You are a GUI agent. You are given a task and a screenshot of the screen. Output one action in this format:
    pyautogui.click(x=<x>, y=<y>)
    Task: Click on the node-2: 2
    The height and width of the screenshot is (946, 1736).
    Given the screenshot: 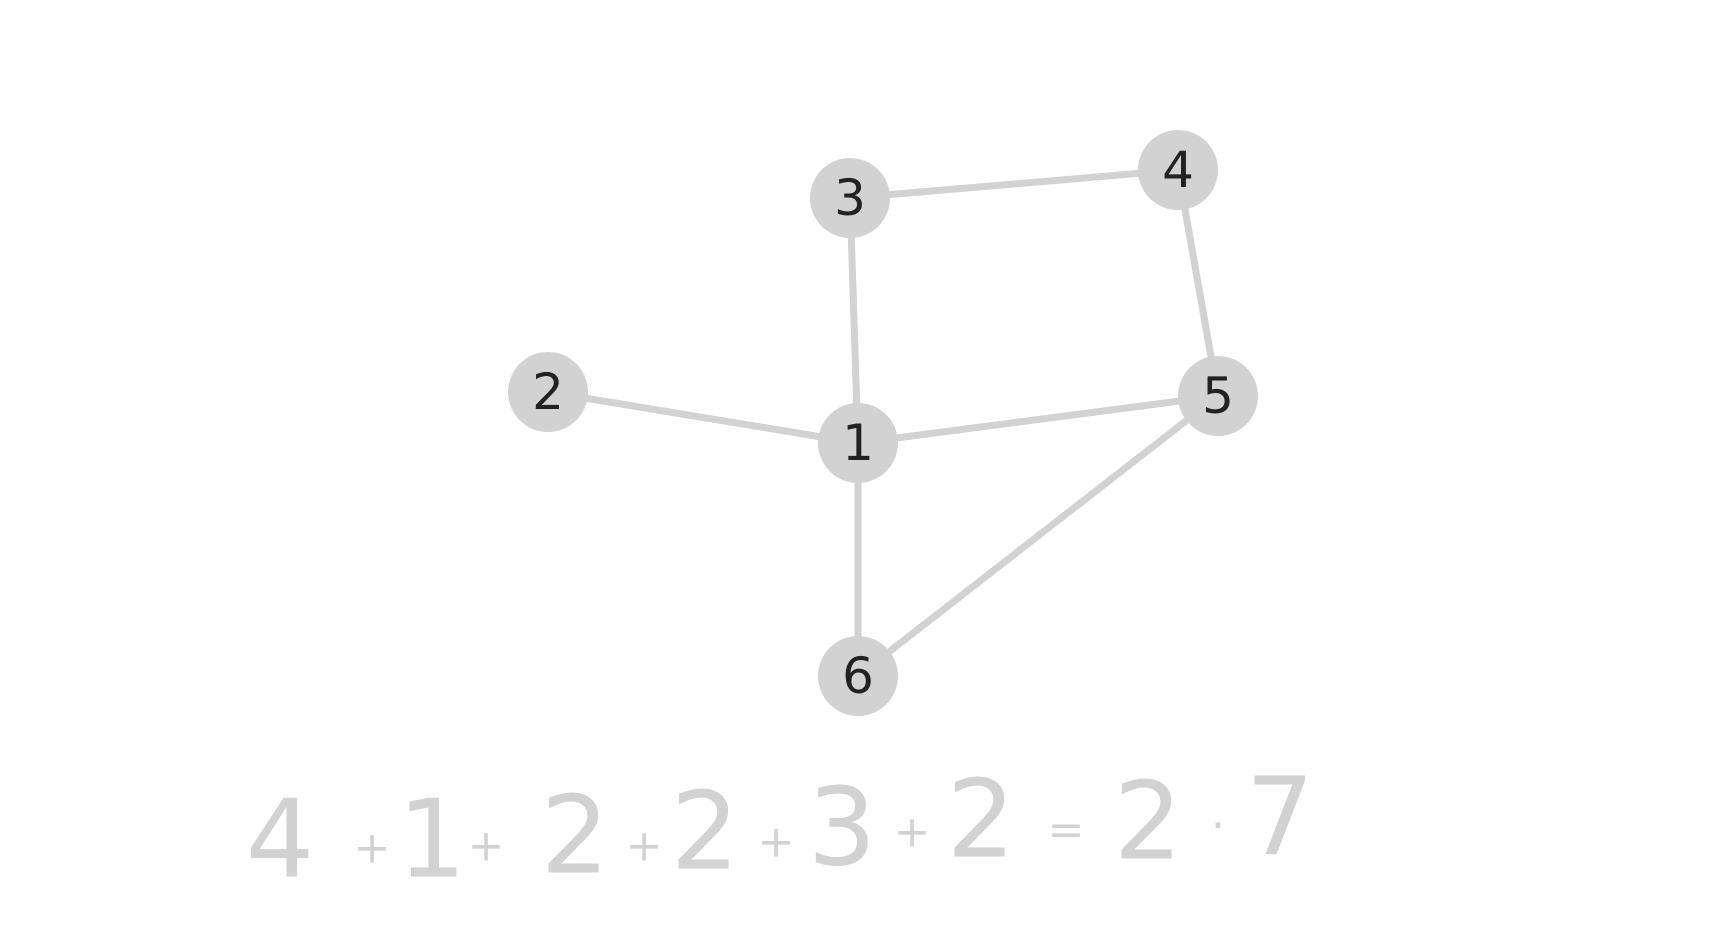 What is the action you would take?
    pyautogui.click(x=548, y=392)
    